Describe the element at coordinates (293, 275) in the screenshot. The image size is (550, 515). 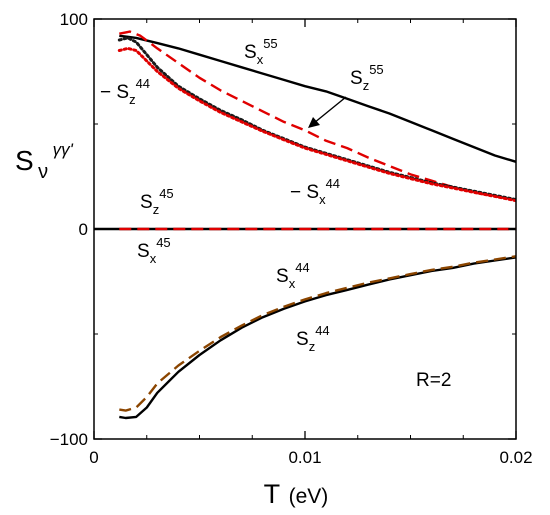
I see `label-sx44: Sx44` at that location.